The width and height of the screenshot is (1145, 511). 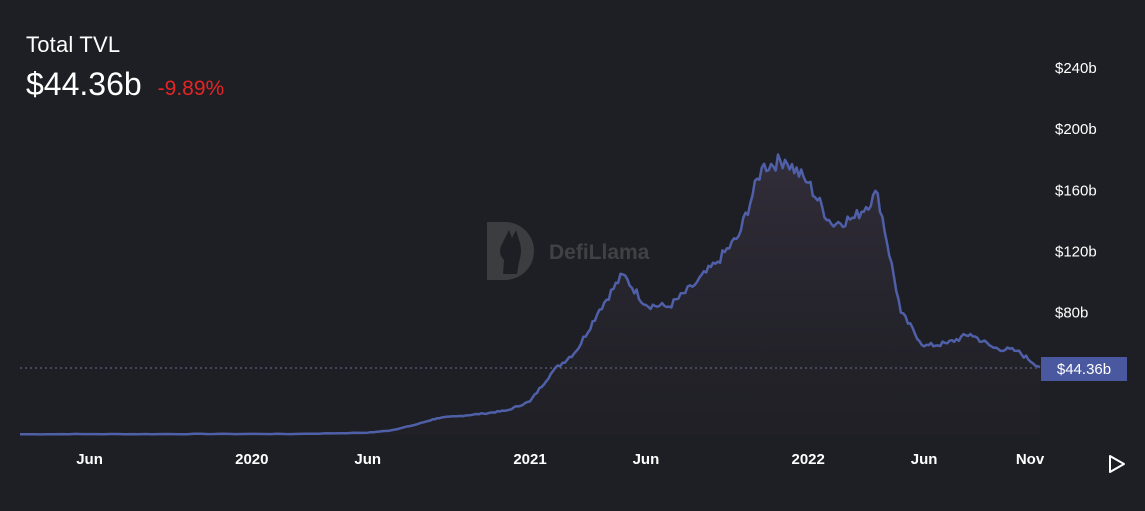 What do you see at coordinates (73, 44) in the screenshot?
I see `chart-title: Total TVL` at bounding box center [73, 44].